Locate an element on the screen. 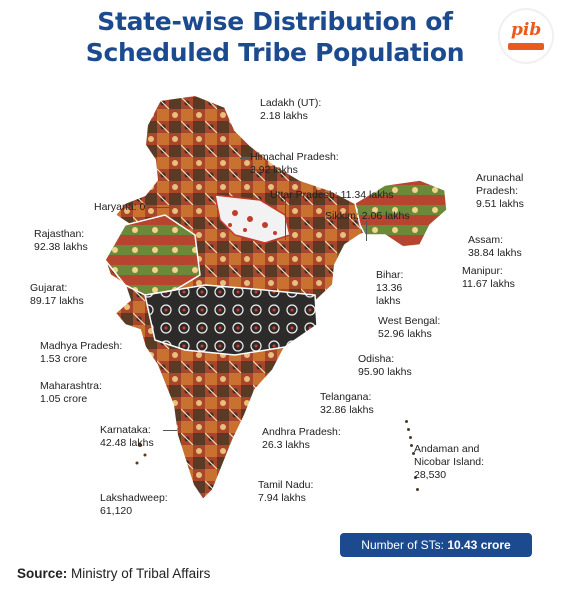 This screenshot has height=595, width=565. pib-logo-text: pib is located at coordinates (526, 30).